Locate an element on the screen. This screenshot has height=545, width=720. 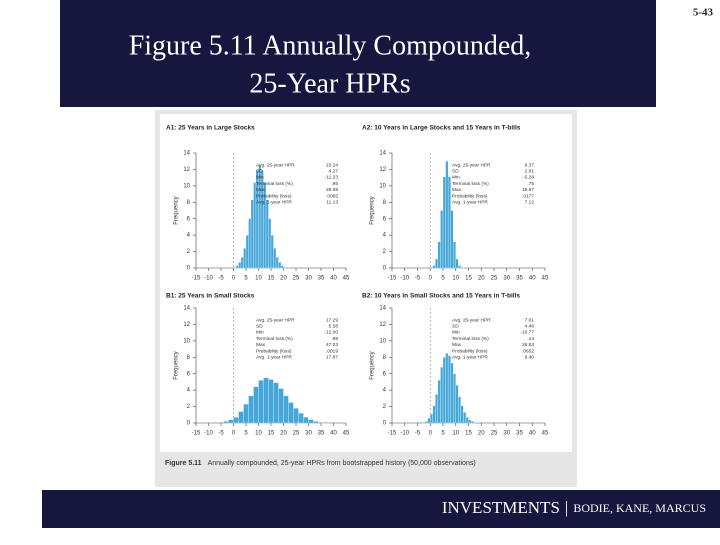
stat-value: -10.77 is located at coordinates (527, 333).